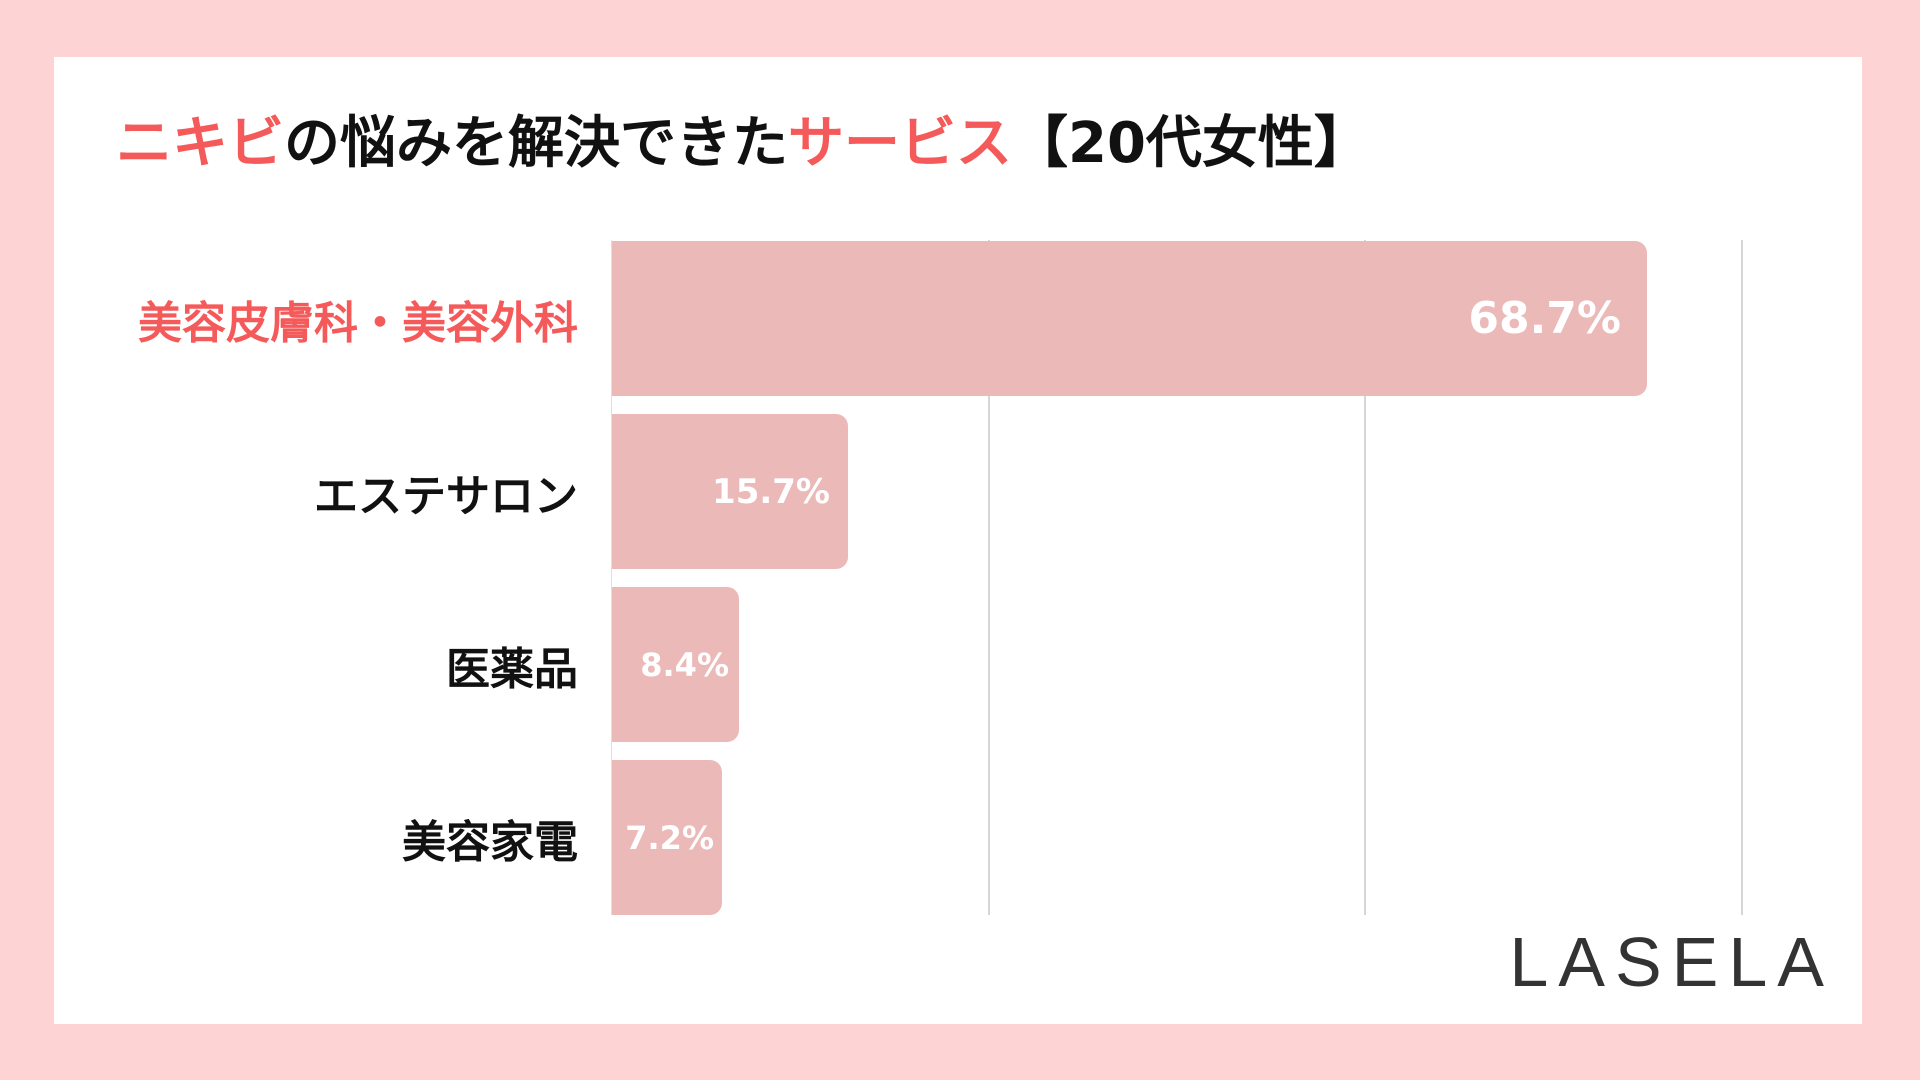  I want to click on bar-value-label: 68.7%, so click(1544, 318).